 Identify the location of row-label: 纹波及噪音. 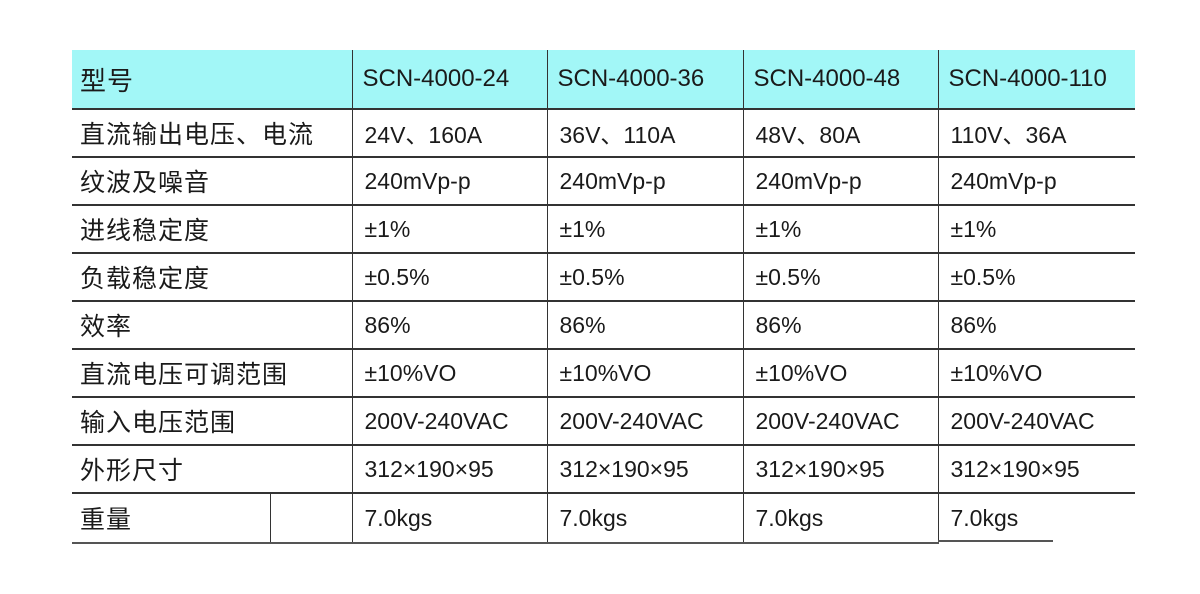
(212, 181).